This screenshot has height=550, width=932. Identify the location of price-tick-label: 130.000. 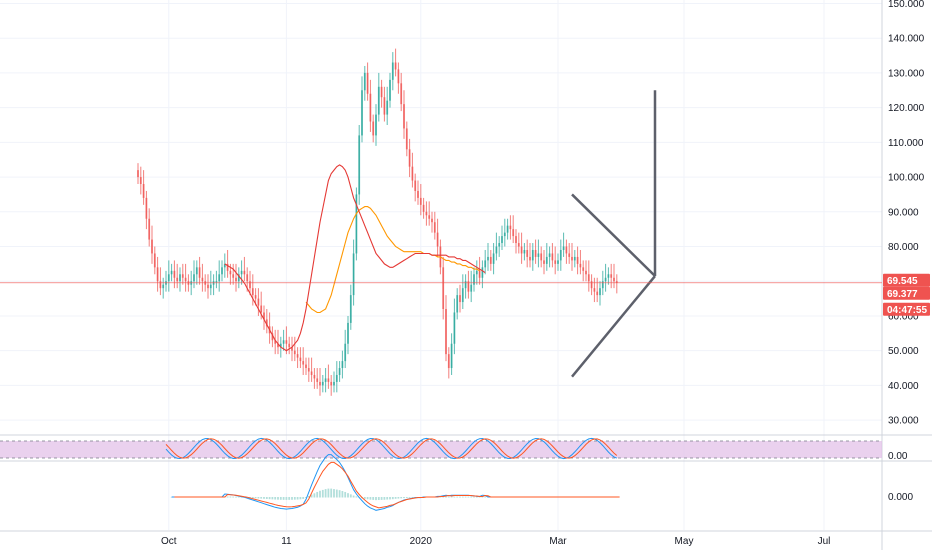
(906, 73).